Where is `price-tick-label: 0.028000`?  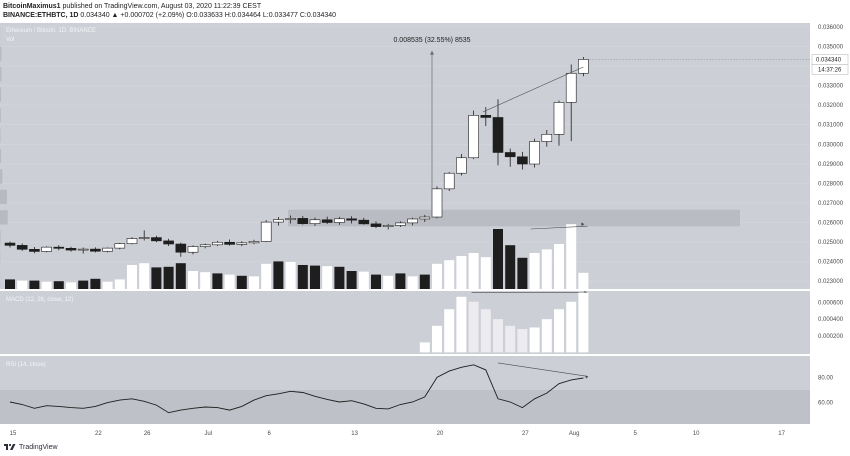 price-tick-label: 0.028000 is located at coordinates (831, 184).